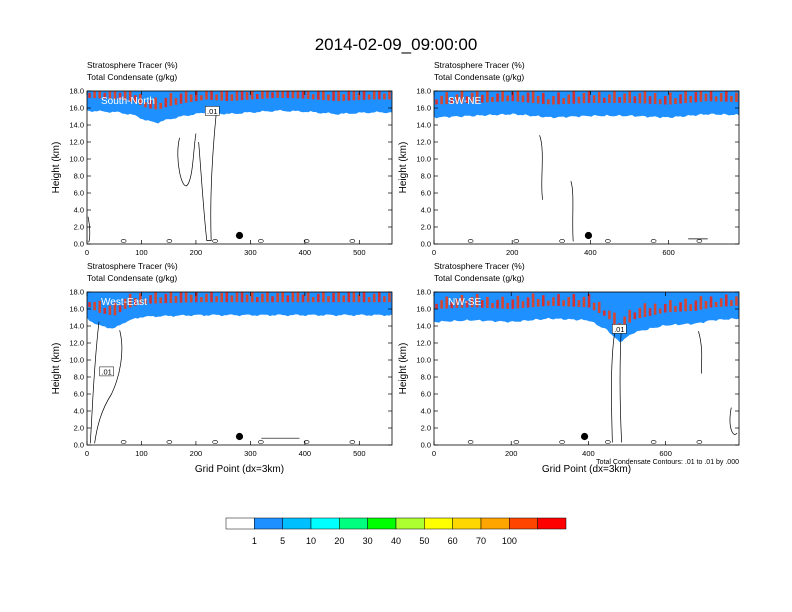 The width and height of the screenshot is (792, 612). Describe the element at coordinates (588, 453) in the screenshot. I see `x-tick-label: 400` at that location.